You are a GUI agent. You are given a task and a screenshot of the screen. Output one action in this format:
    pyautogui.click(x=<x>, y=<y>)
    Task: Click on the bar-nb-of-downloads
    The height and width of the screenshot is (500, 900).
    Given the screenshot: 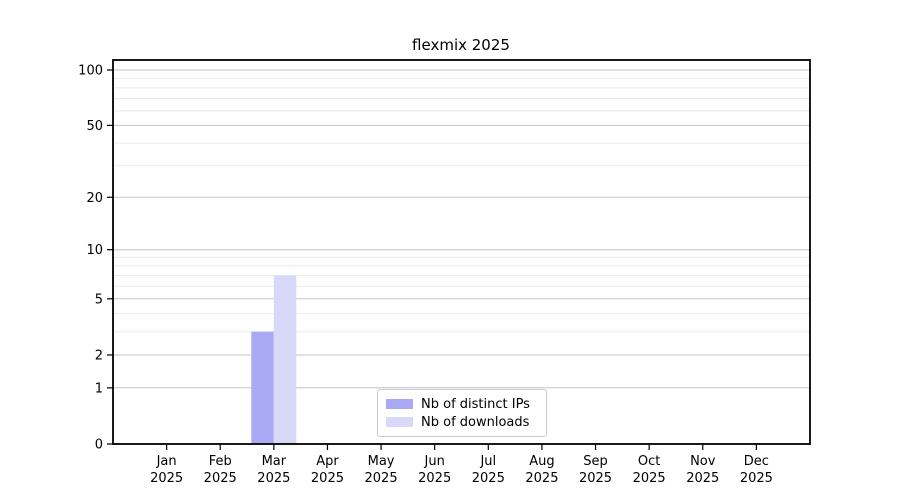 What is the action you would take?
    pyautogui.click(x=285, y=359)
    